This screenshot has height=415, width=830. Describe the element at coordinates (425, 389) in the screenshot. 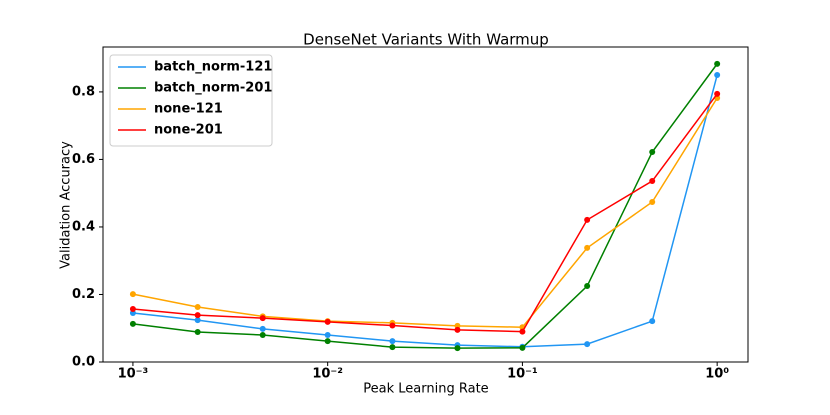

I see `x-axis-label: Peak Learning Rate` at that location.